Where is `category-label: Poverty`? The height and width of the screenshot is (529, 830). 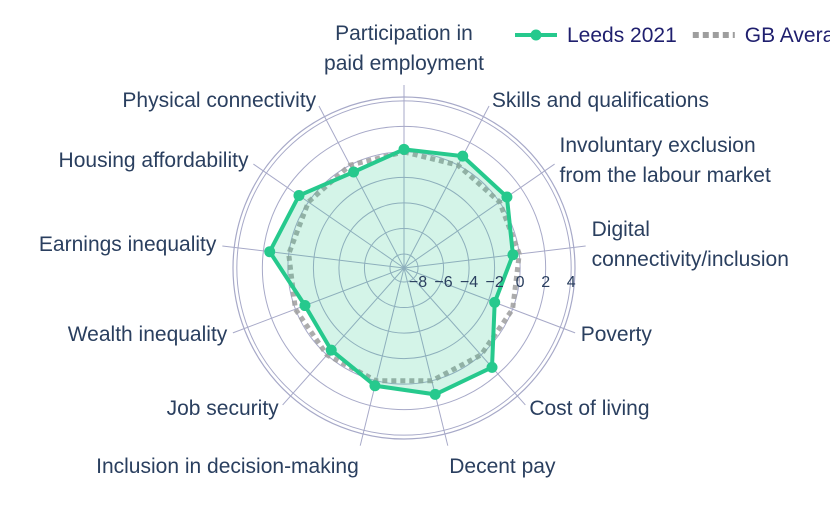
category-label: Poverty is located at coordinates (616, 335).